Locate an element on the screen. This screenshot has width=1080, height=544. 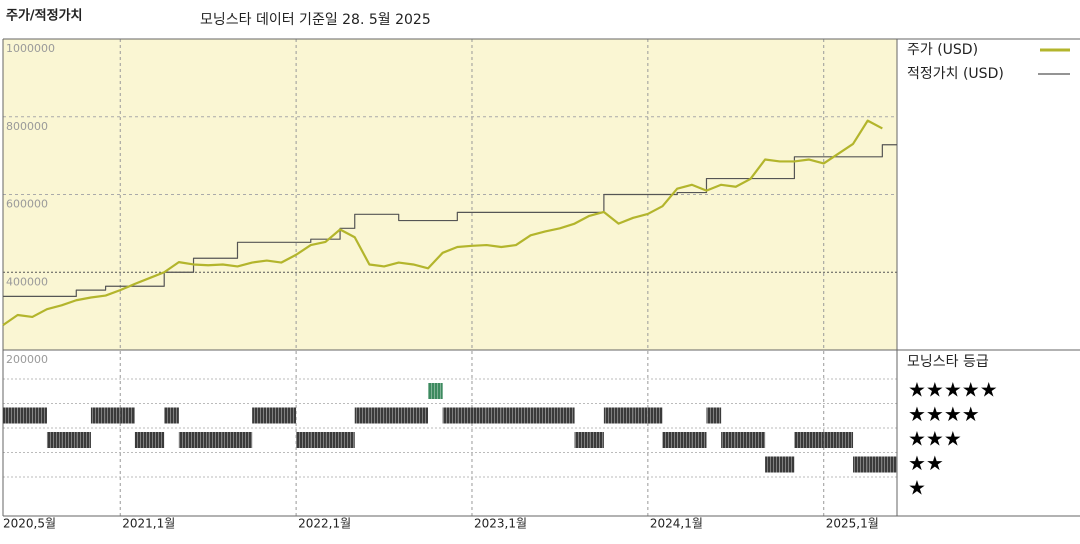
chart-subtitle: 모닝스타 데이터 기준일 28. 5월 2025 is located at coordinates (315, 20).